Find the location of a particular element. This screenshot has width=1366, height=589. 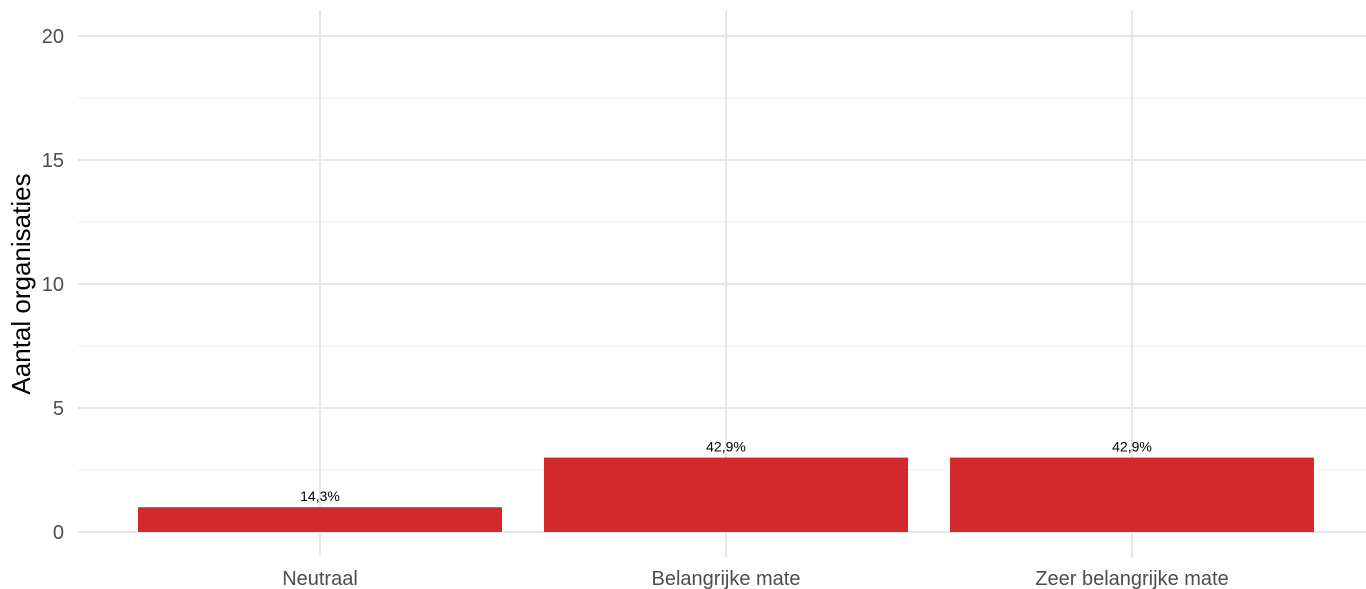

y-axis-label: Aantal organisaties is located at coordinates (21, 283).